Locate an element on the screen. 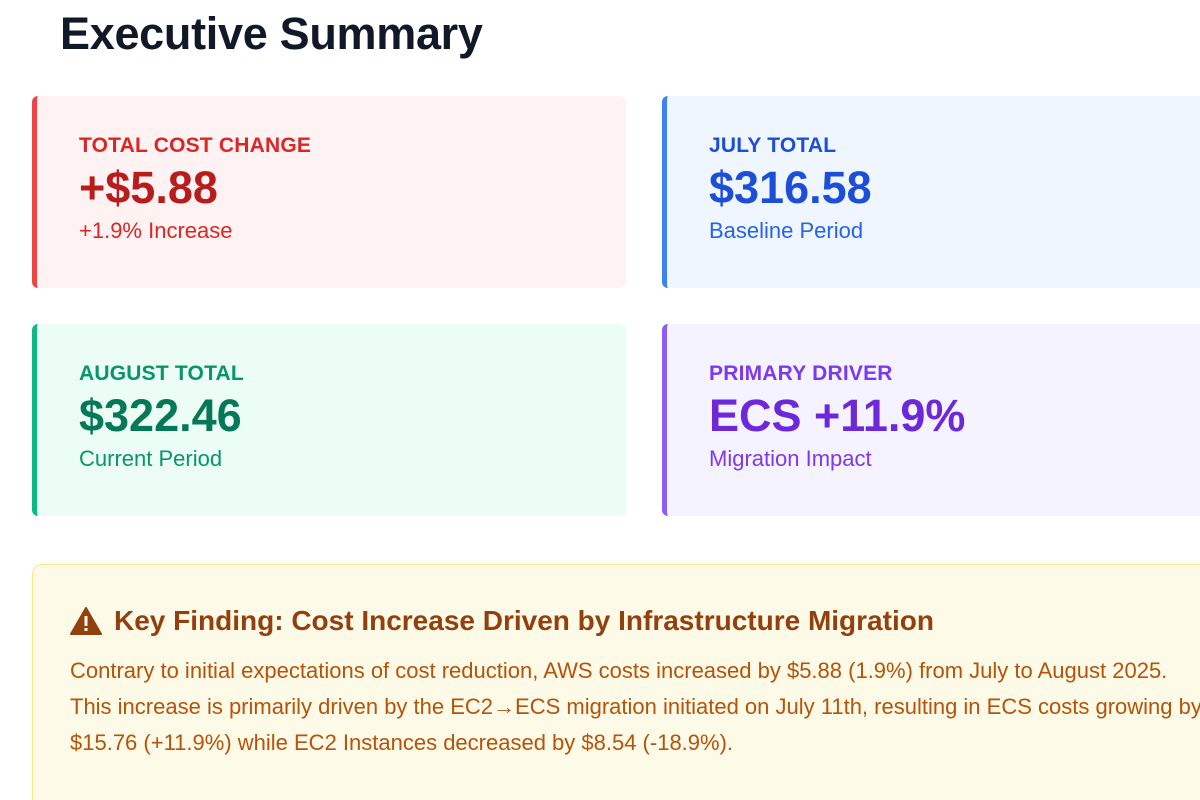 Image resolution: width=1200 pixels, height=800 pixels. card-subtitle: Baseline Period is located at coordinates (786, 230).